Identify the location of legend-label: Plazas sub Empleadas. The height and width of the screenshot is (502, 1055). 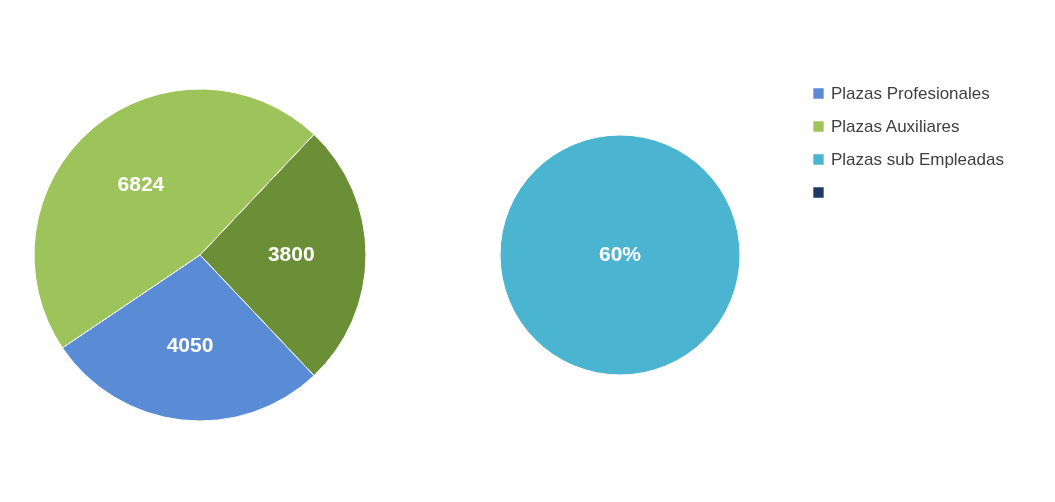
(917, 159).